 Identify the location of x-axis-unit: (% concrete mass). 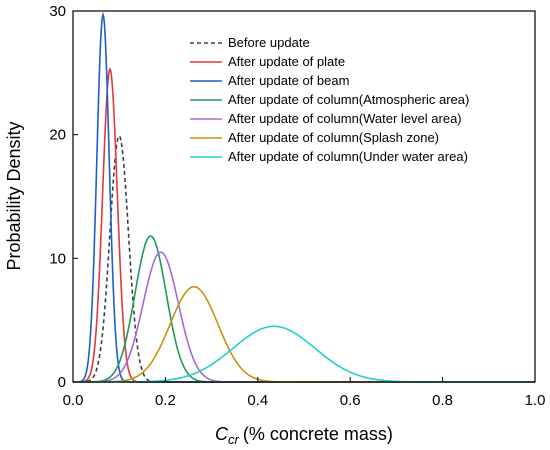
(318, 434).